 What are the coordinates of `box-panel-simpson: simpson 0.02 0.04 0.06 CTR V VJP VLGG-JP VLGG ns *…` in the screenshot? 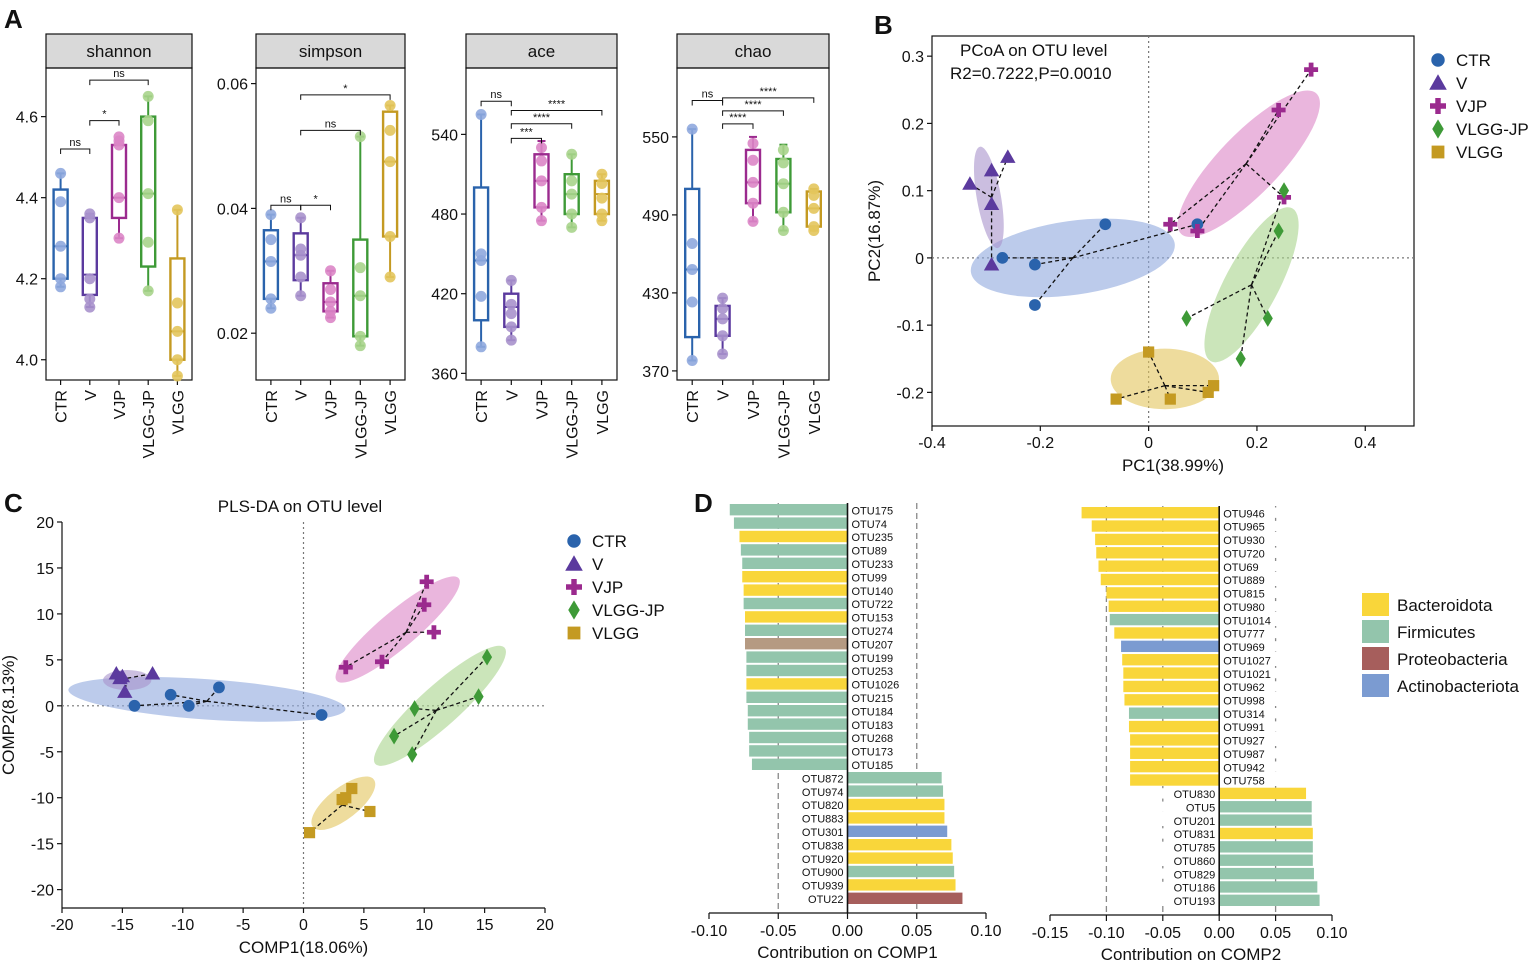 It's located at (311, 245).